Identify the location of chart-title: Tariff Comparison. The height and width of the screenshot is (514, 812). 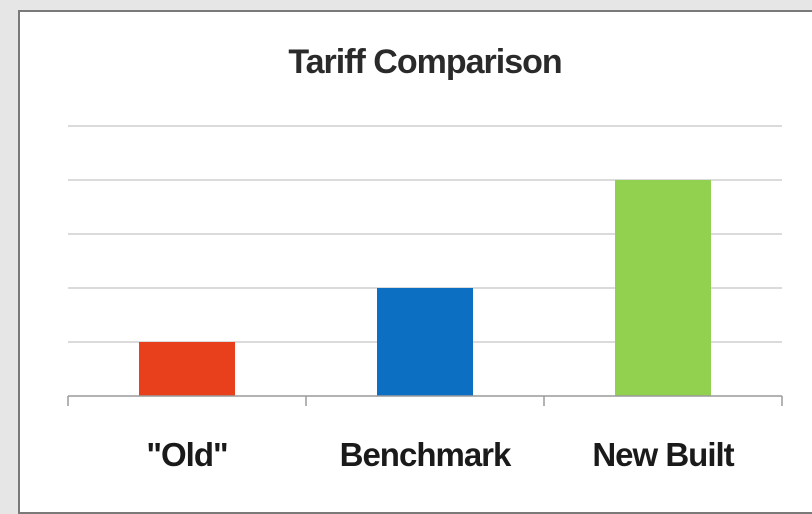
(424, 62).